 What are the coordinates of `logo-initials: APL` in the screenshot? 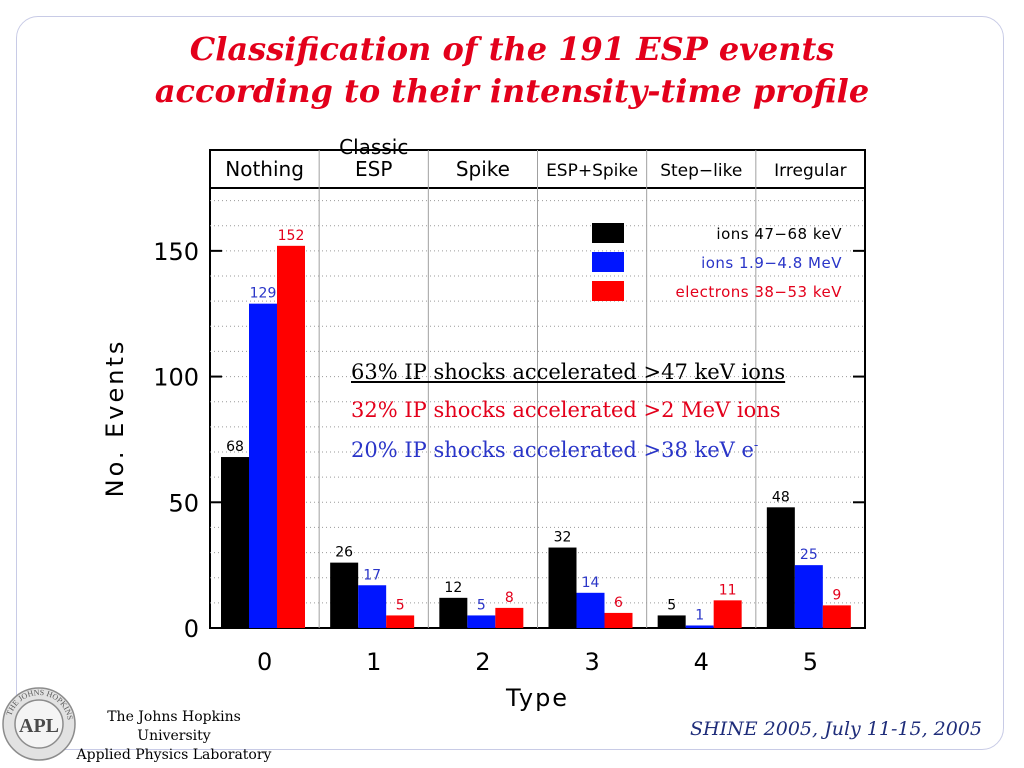 It's located at (39, 726).